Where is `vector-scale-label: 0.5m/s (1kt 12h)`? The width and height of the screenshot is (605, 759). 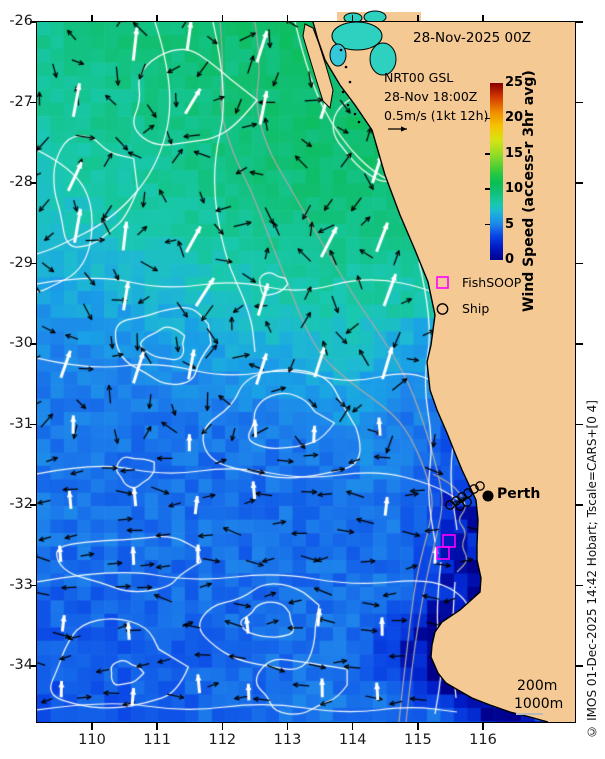 vector-scale-label: 0.5m/s (1kt 12h) is located at coordinates (436, 115).